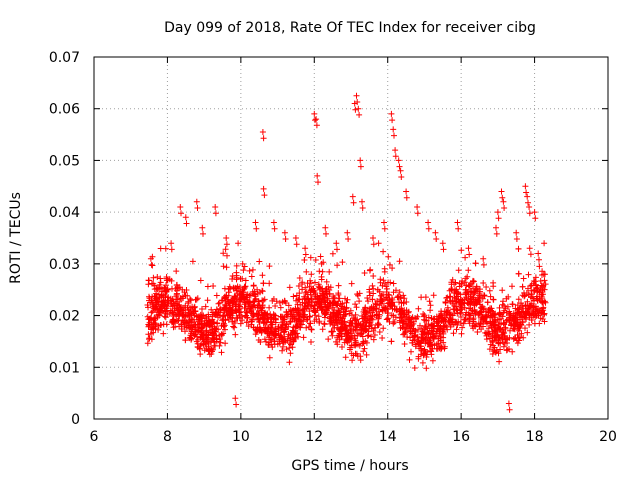 This screenshot has width=640, height=480. I want to click on x-tick-label: 6, so click(94, 437).